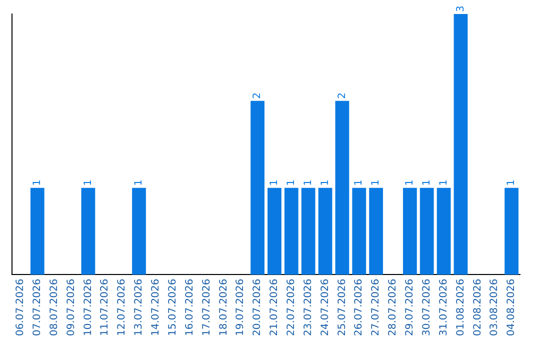 The width and height of the screenshot is (540, 340). I want to click on x-tick-label: 18.07.2026, so click(224, 307).